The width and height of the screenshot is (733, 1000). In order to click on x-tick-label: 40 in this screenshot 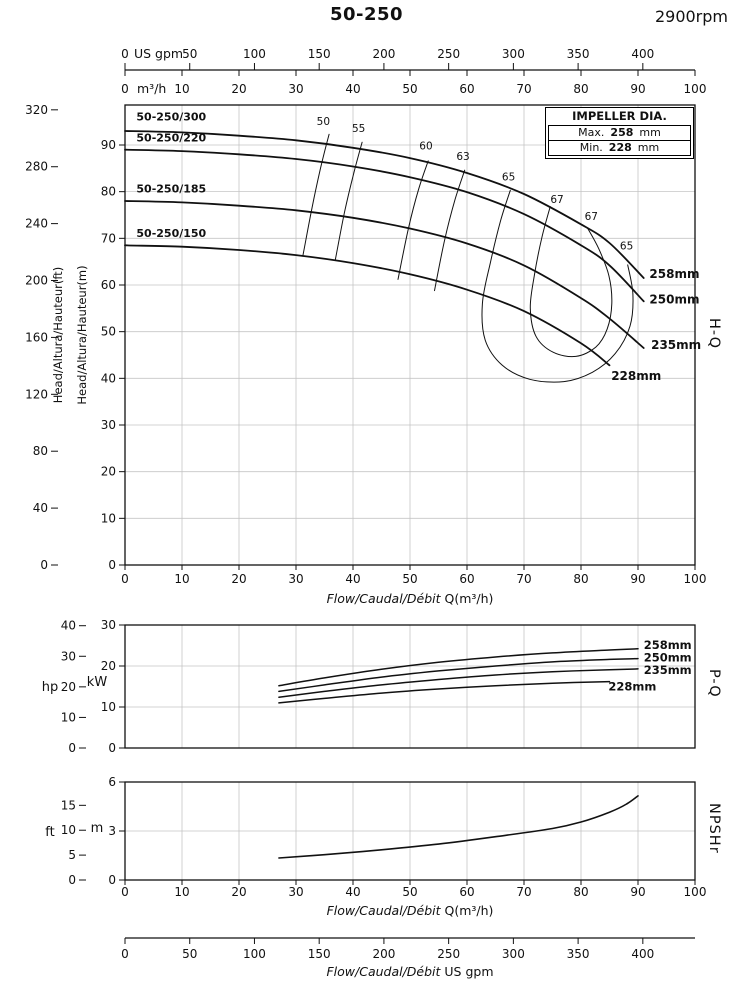, I will do `click(352, 892)`.